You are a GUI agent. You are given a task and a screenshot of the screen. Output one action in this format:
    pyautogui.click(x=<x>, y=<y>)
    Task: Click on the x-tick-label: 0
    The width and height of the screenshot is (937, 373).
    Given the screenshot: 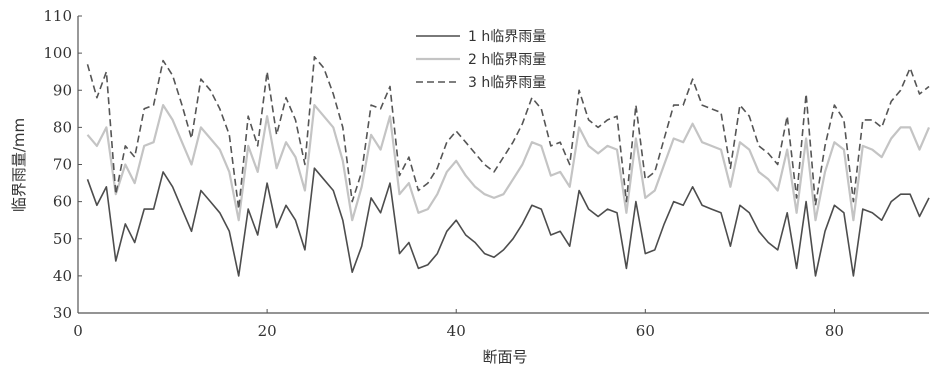 What is the action you would take?
    pyautogui.click(x=78, y=331)
    